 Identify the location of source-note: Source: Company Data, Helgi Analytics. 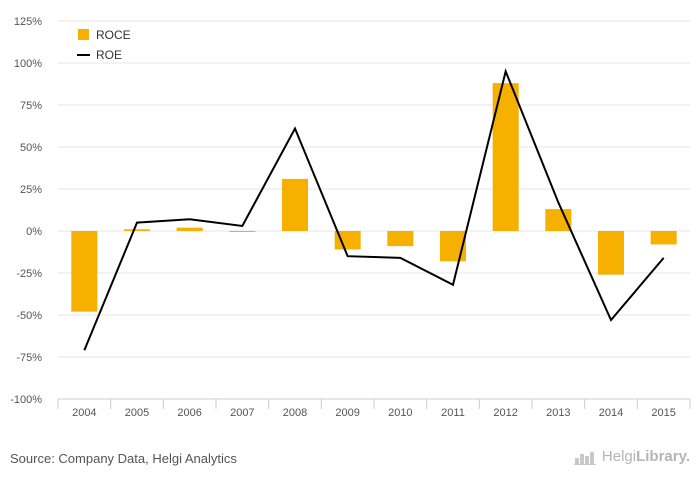
(123, 458).